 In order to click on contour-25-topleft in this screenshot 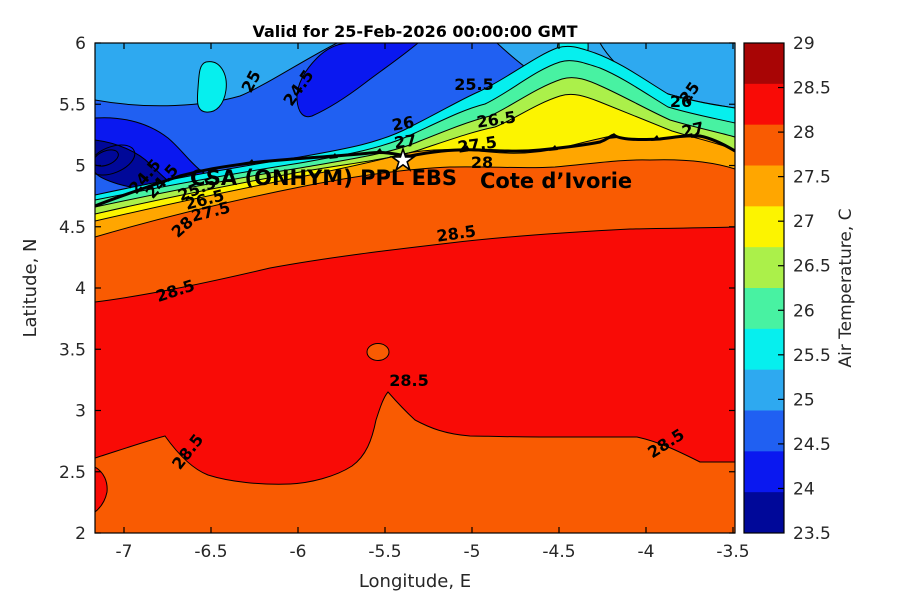, I will do `click(216, 75)`.